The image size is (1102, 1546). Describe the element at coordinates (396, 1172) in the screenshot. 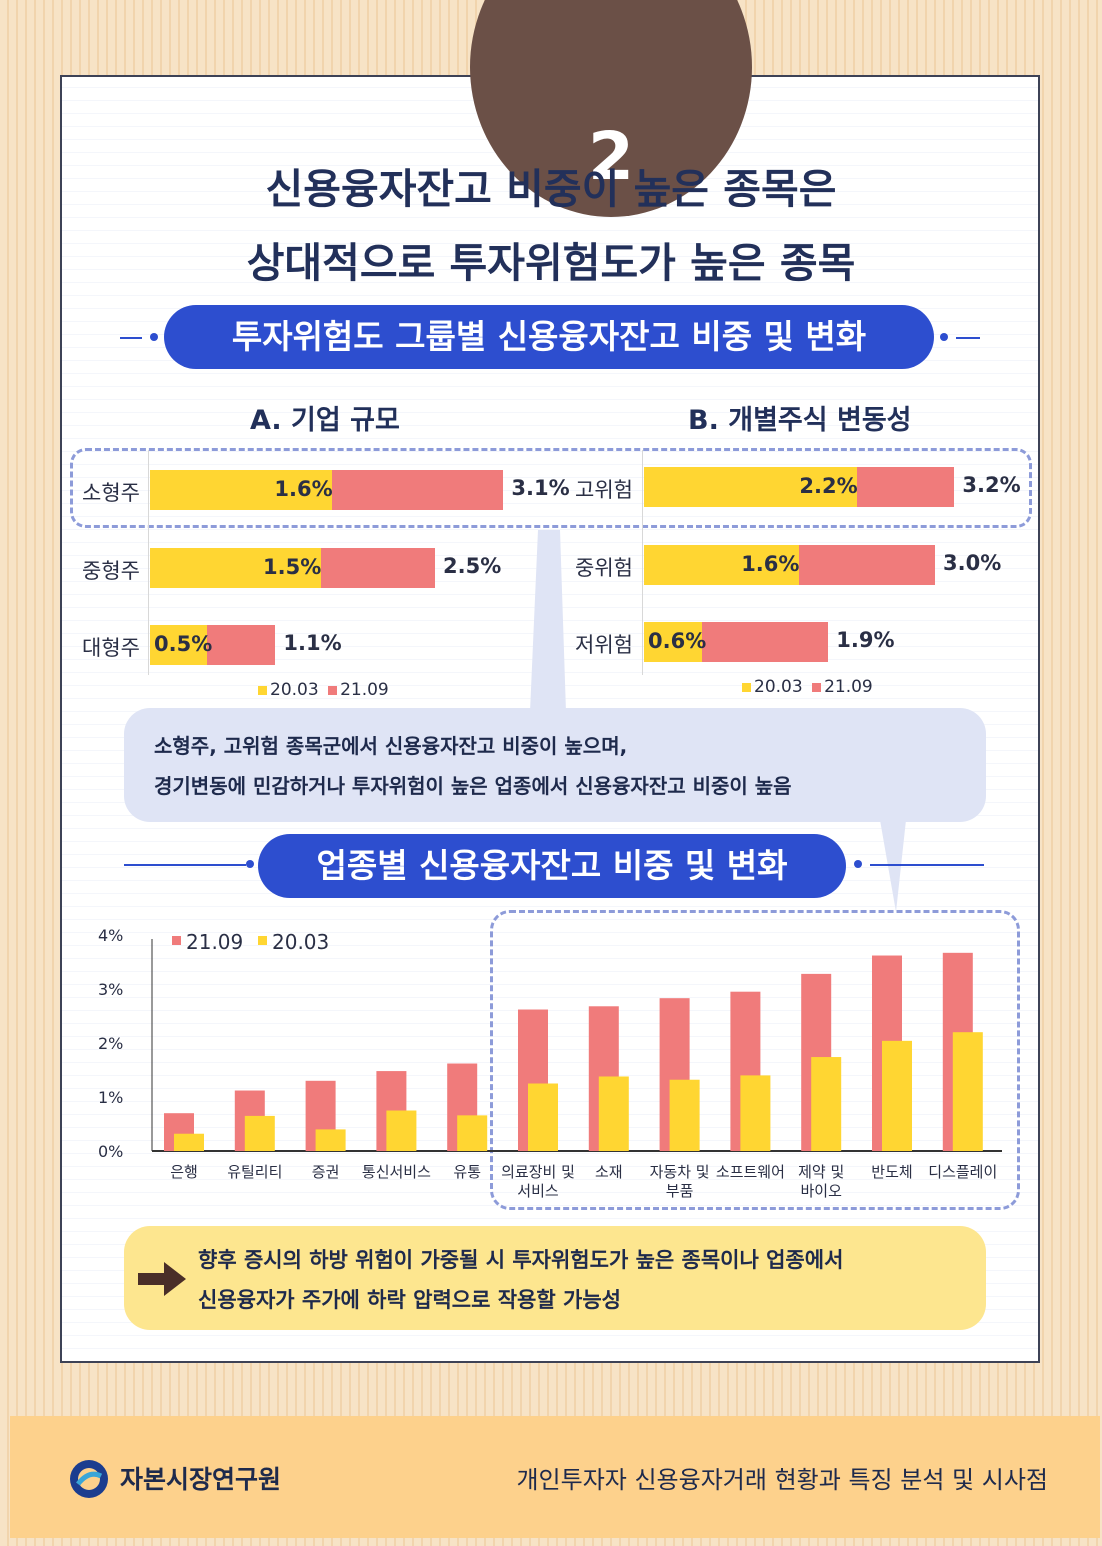

I see `x-tick-label: 통신서비스` at that location.